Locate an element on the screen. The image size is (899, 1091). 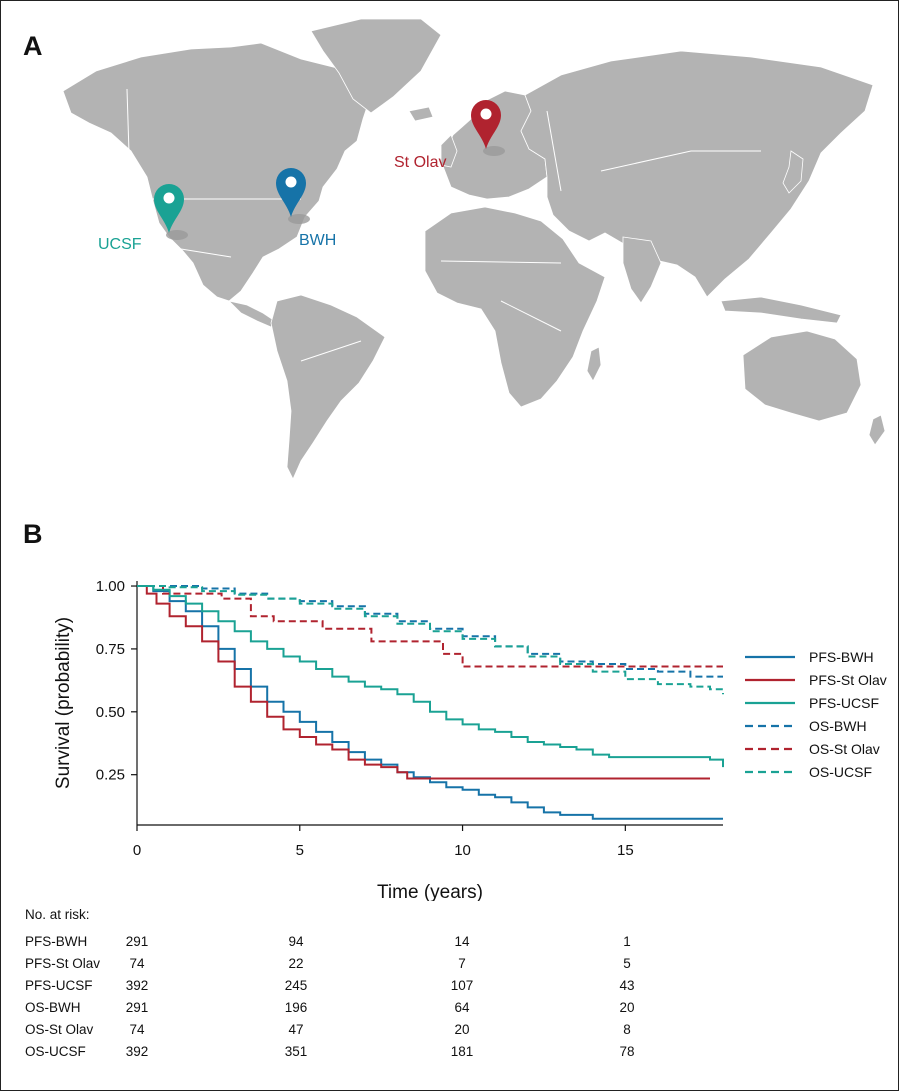
site-label: St Olav is located at coordinates (420, 162).